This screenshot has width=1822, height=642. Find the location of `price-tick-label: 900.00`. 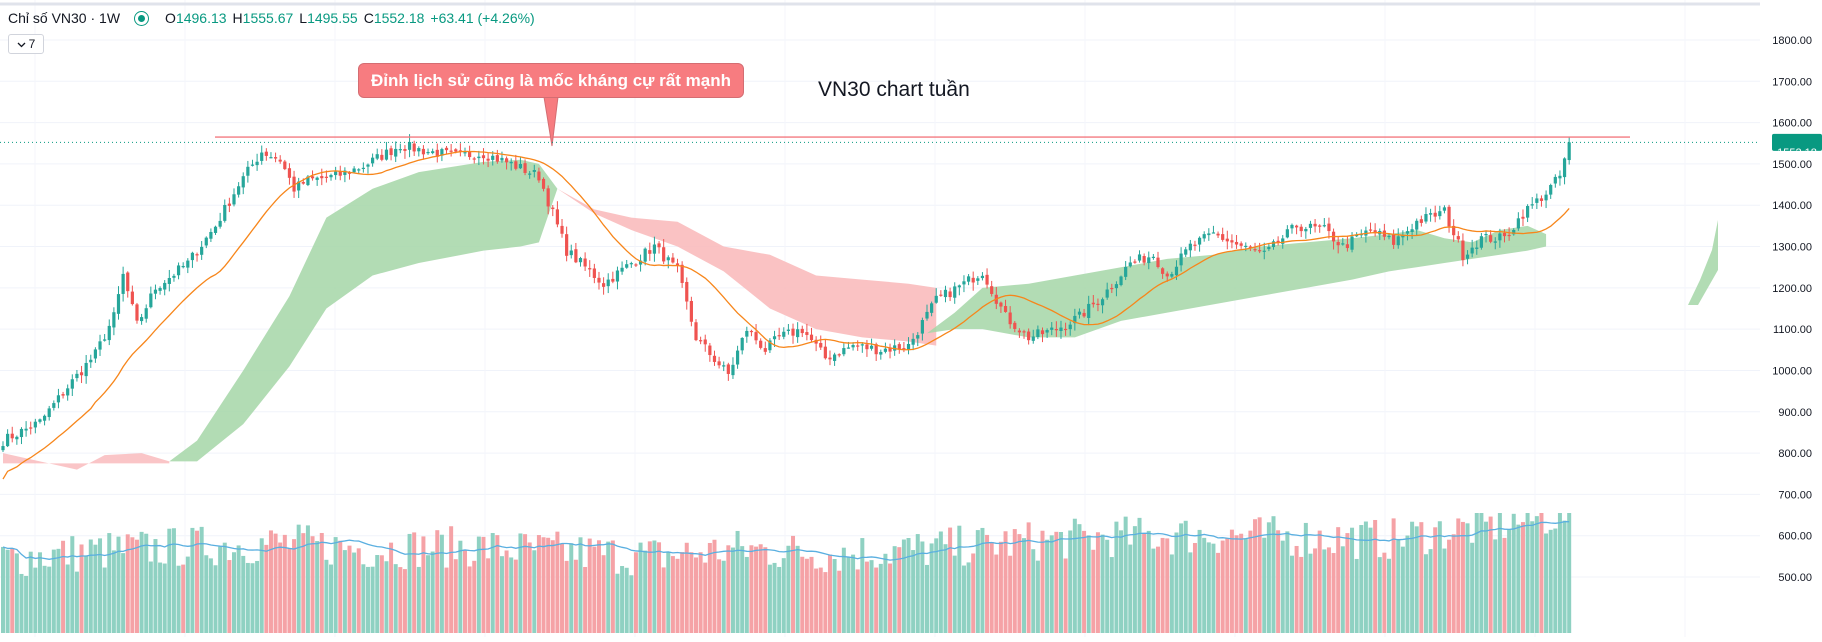

price-tick-label: 900.00 is located at coordinates (1795, 413).